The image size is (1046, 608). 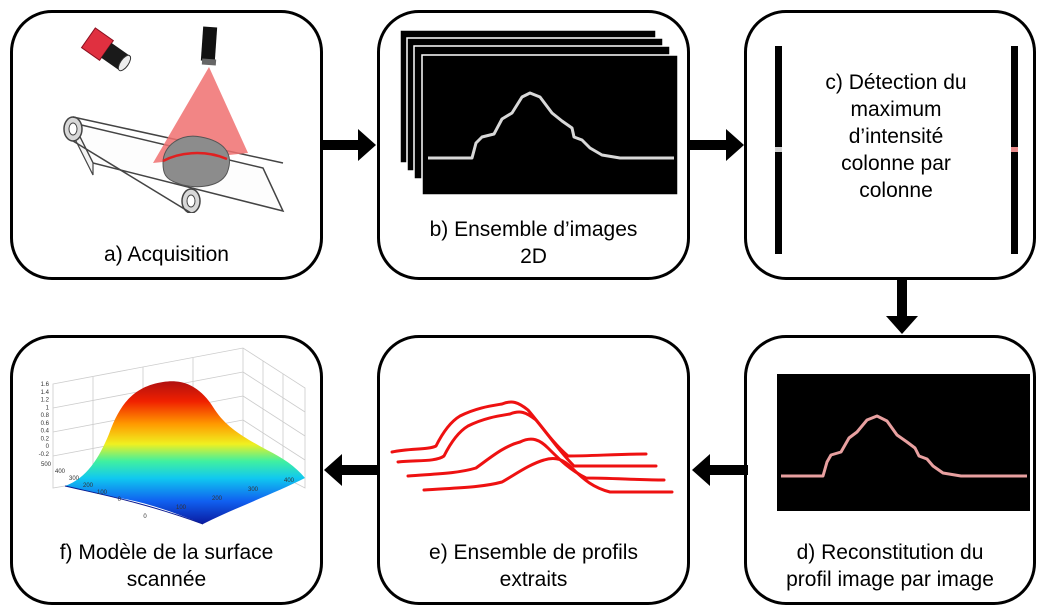 What do you see at coordinates (145, 517) in the screenshot?
I see `x-tick-label: 0` at bounding box center [145, 517].